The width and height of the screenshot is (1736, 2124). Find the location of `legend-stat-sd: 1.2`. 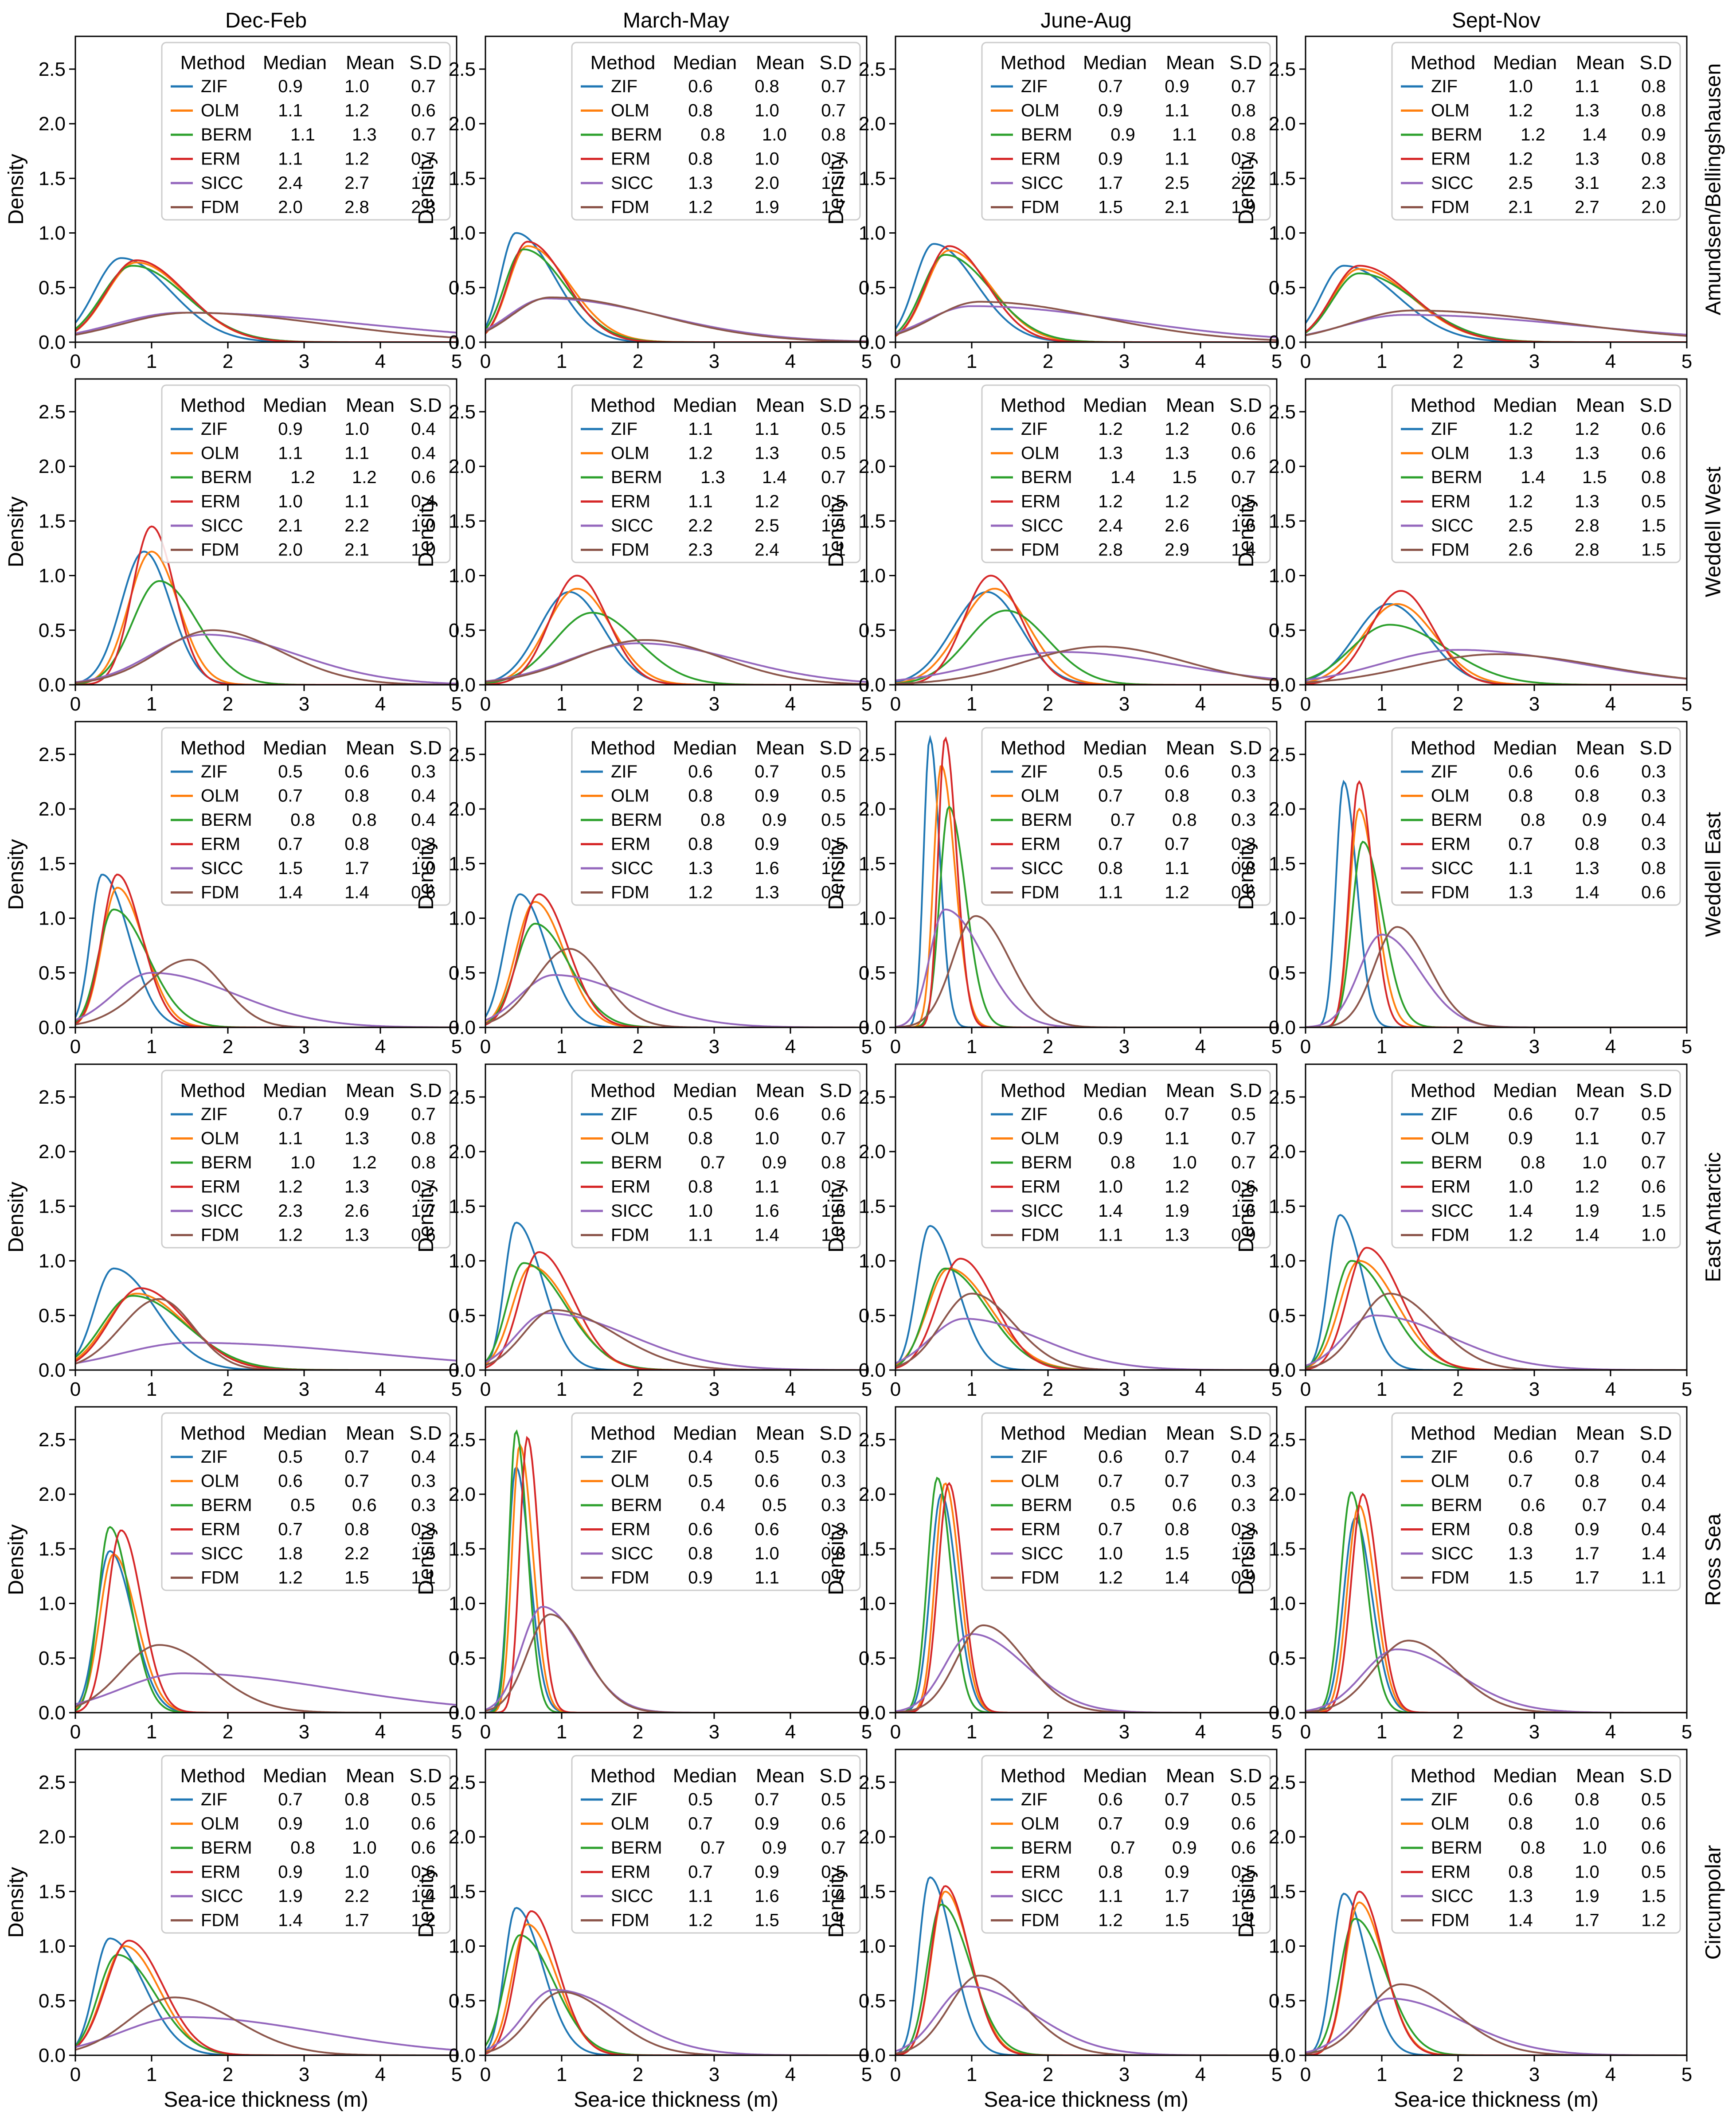

legend-stat-sd: 1.2 is located at coordinates (833, 868).